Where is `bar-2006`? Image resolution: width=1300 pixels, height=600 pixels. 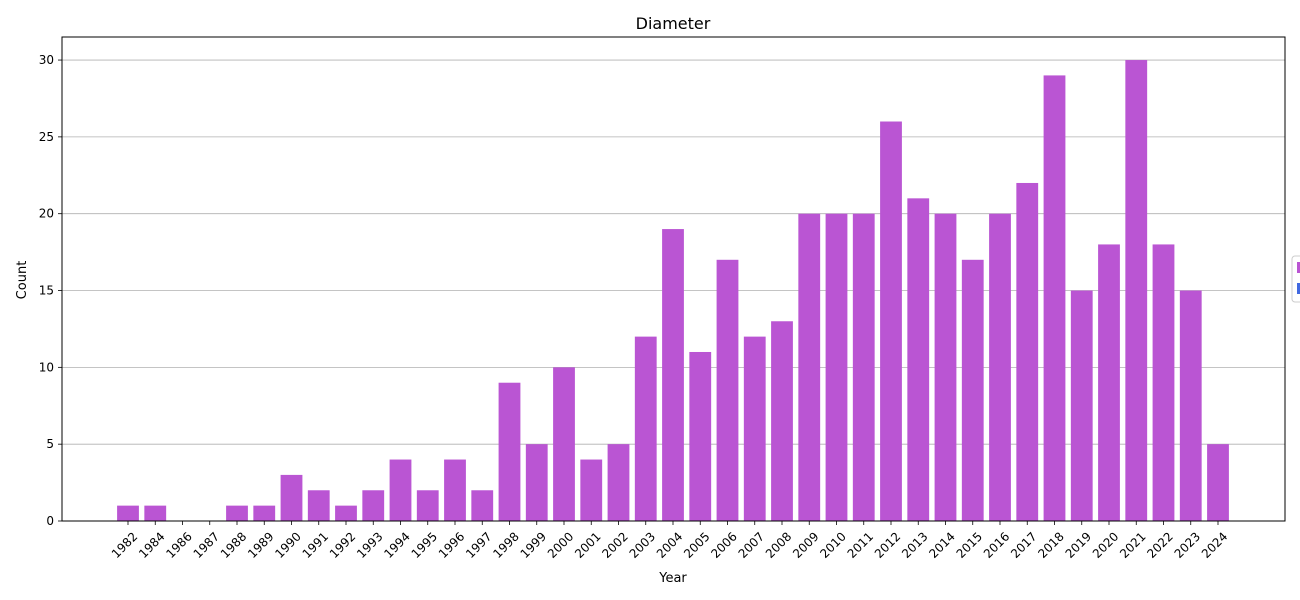 bar-2006 is located at coordinates (727, 390).